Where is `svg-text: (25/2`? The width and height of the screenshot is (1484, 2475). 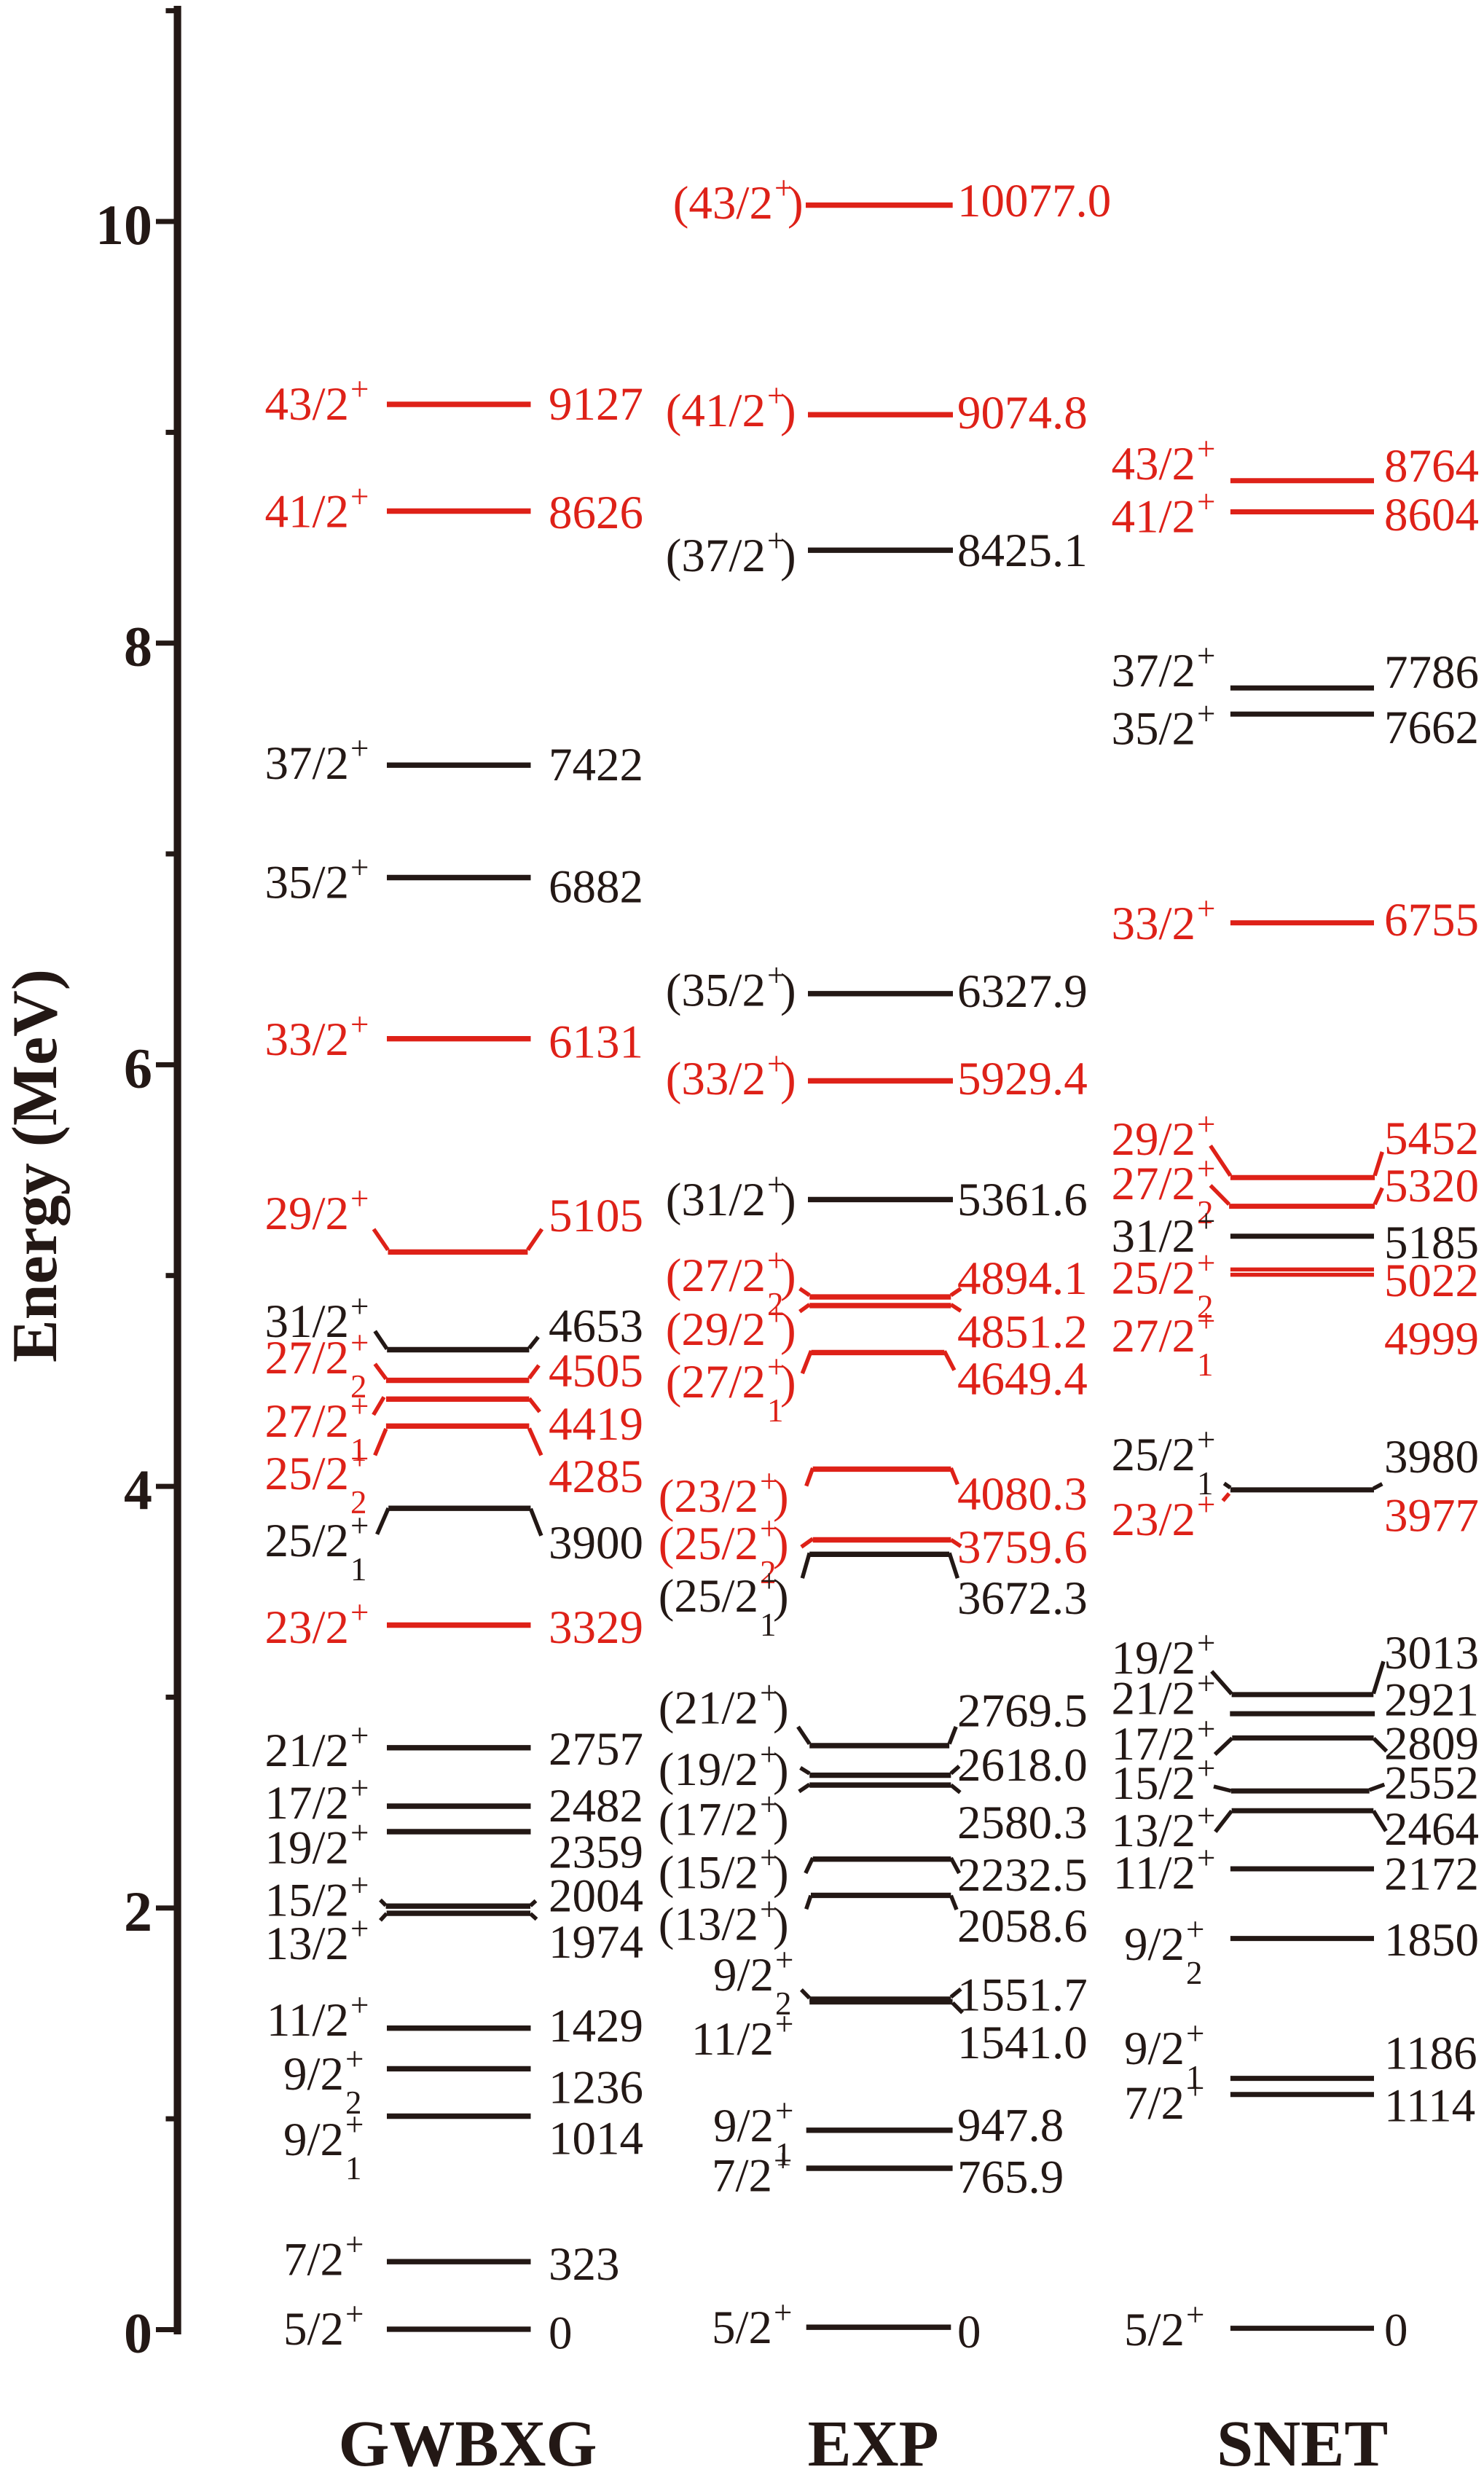
svg-text: (25/2 is located at coordinates (708, 1544).